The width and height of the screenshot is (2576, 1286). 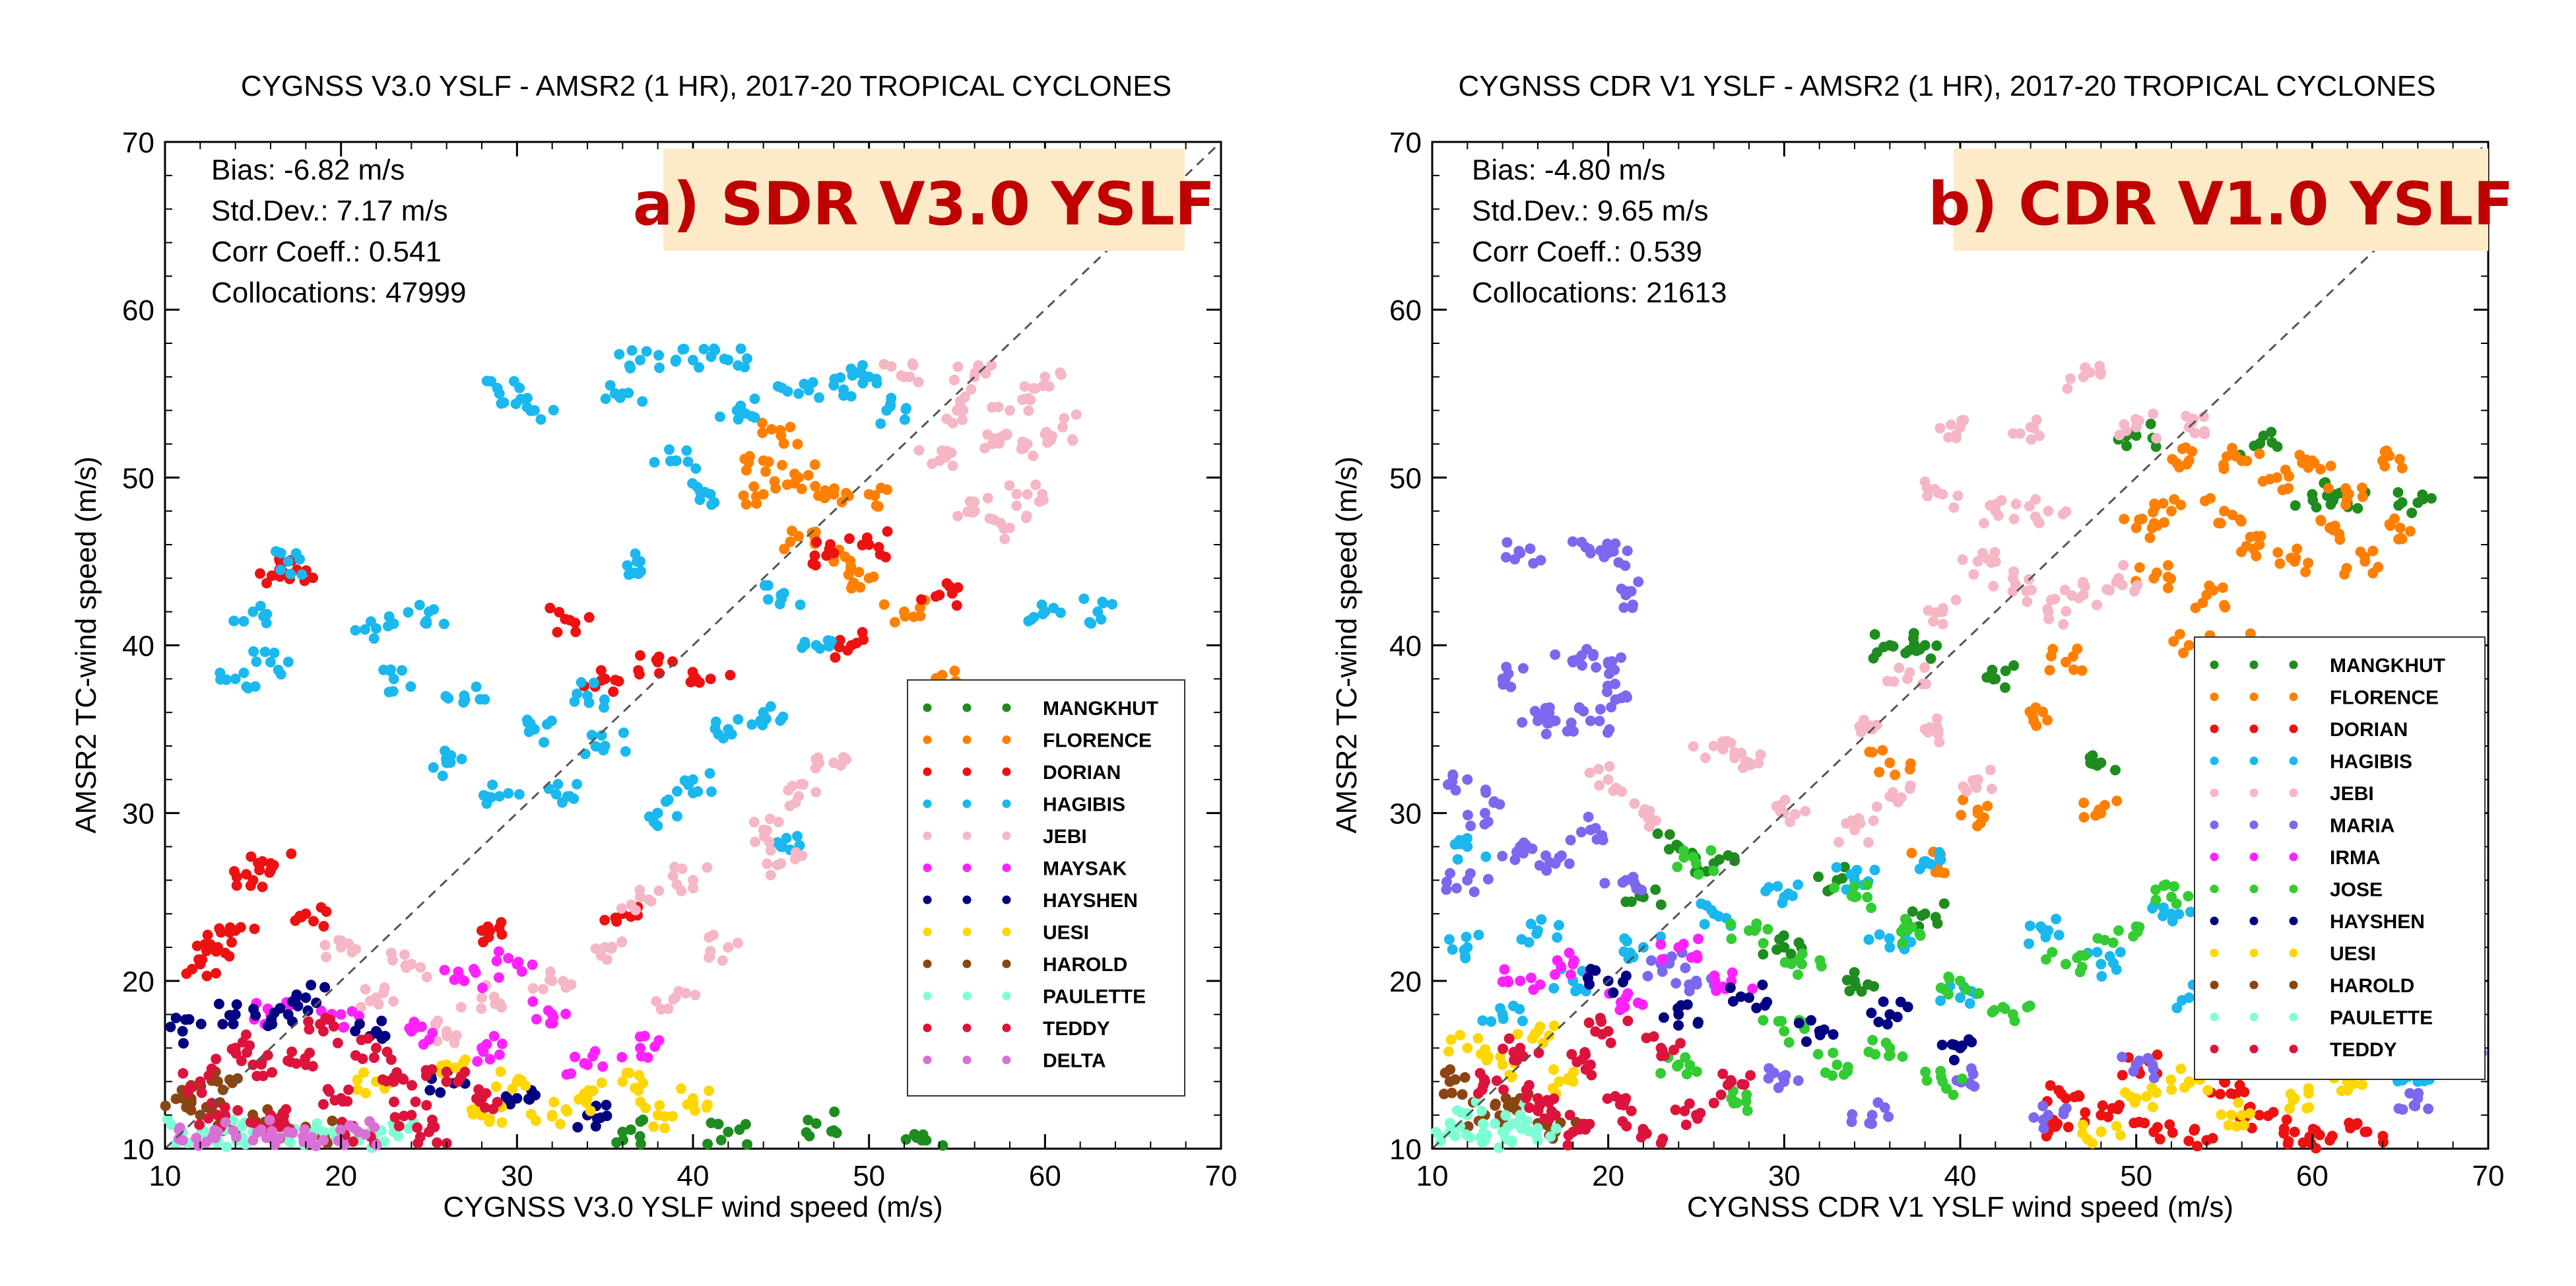 I want to click on legend-label: HAYSHEN, so click(x=2377, y=922).